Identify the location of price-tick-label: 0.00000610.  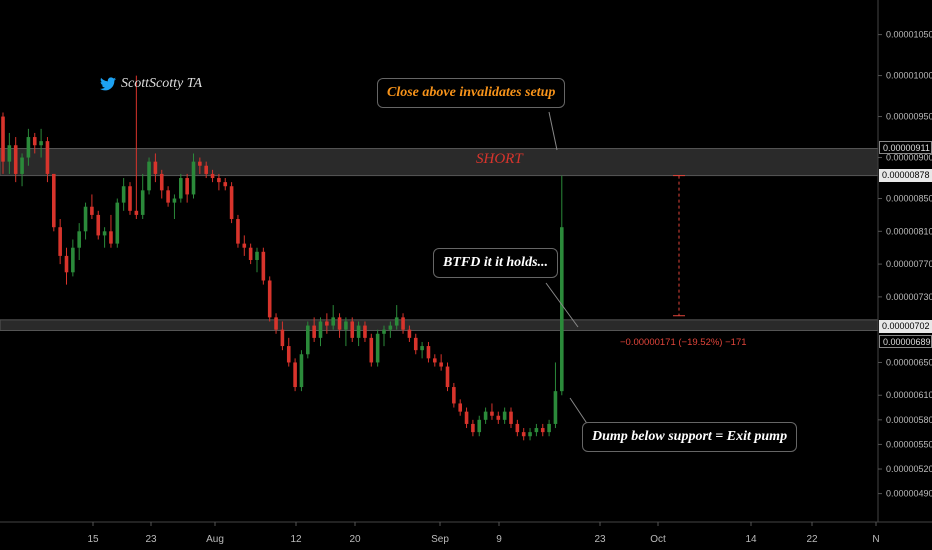
(909, 395).